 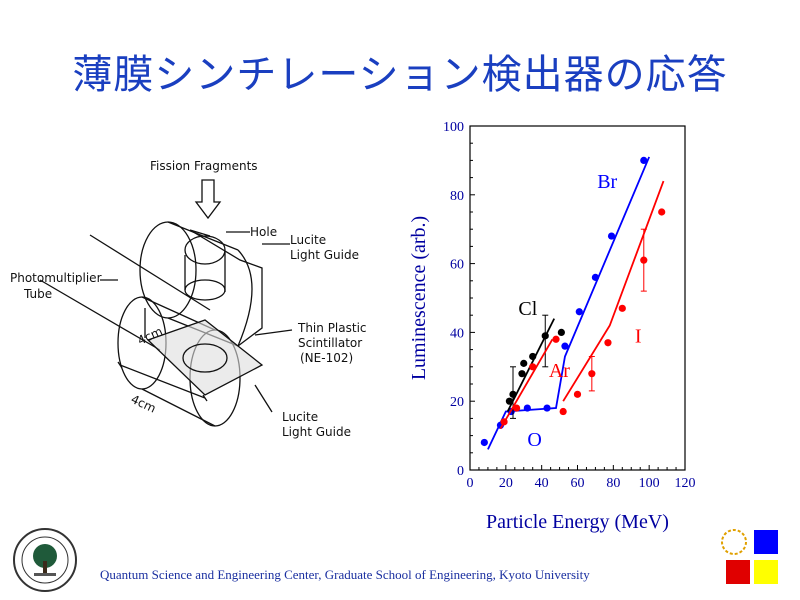 I want to click on y-tick-label: 40, so click(x=457, y=333).